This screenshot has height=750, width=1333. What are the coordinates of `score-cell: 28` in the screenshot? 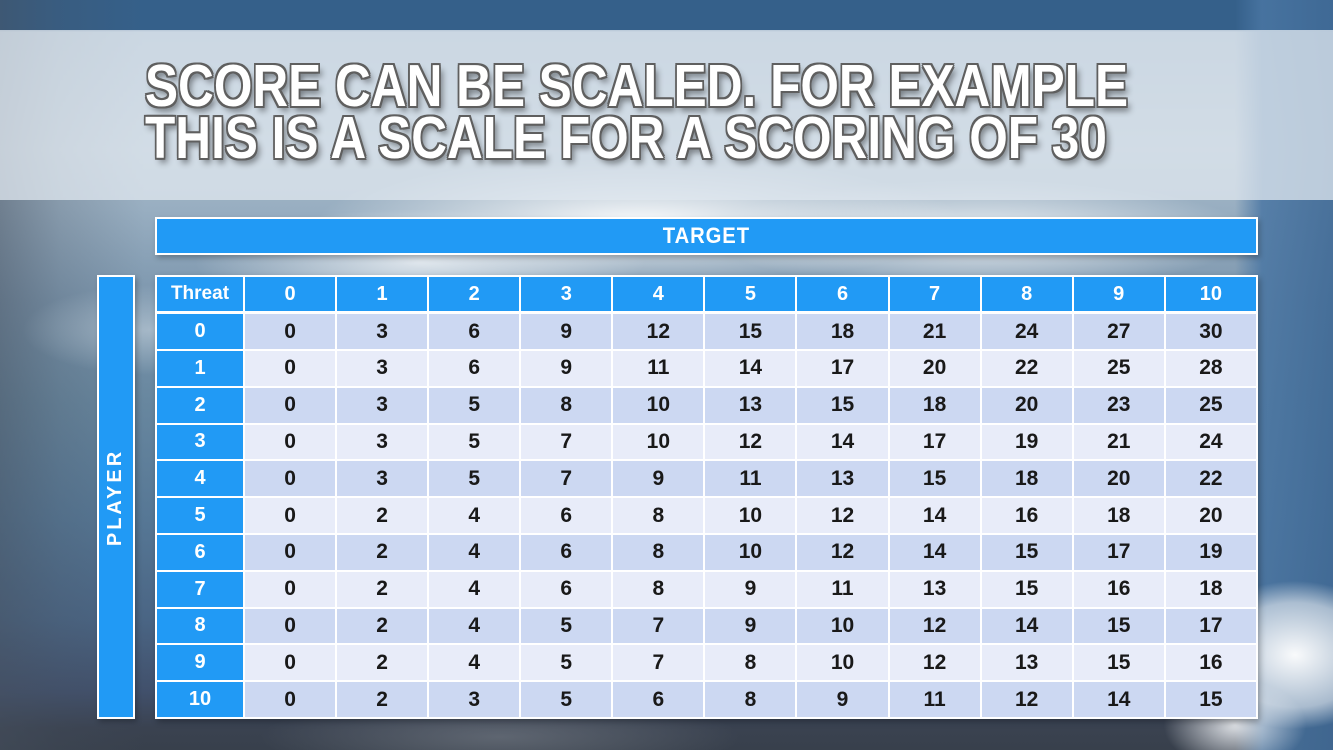 It's located at (1211, 368).